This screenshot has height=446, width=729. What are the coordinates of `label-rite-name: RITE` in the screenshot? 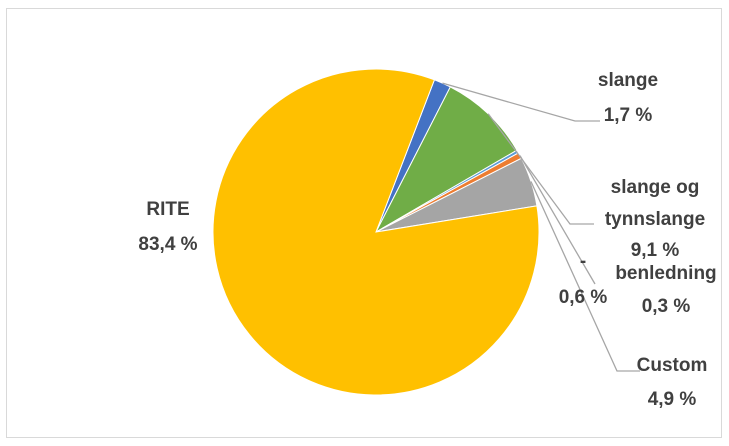 It's located at (167, 209).